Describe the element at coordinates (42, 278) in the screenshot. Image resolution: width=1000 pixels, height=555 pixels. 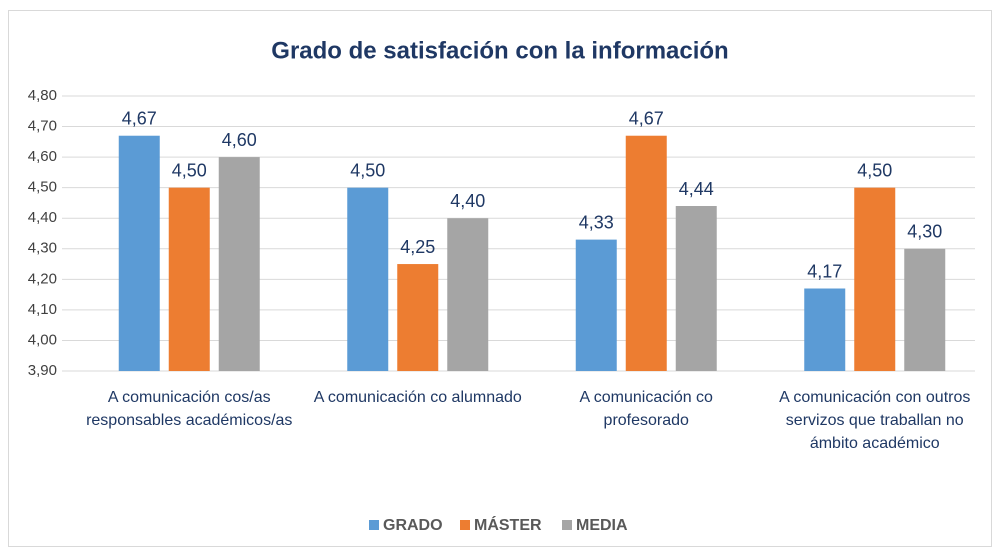
I see `y-tick-label: 4,20` at that location.